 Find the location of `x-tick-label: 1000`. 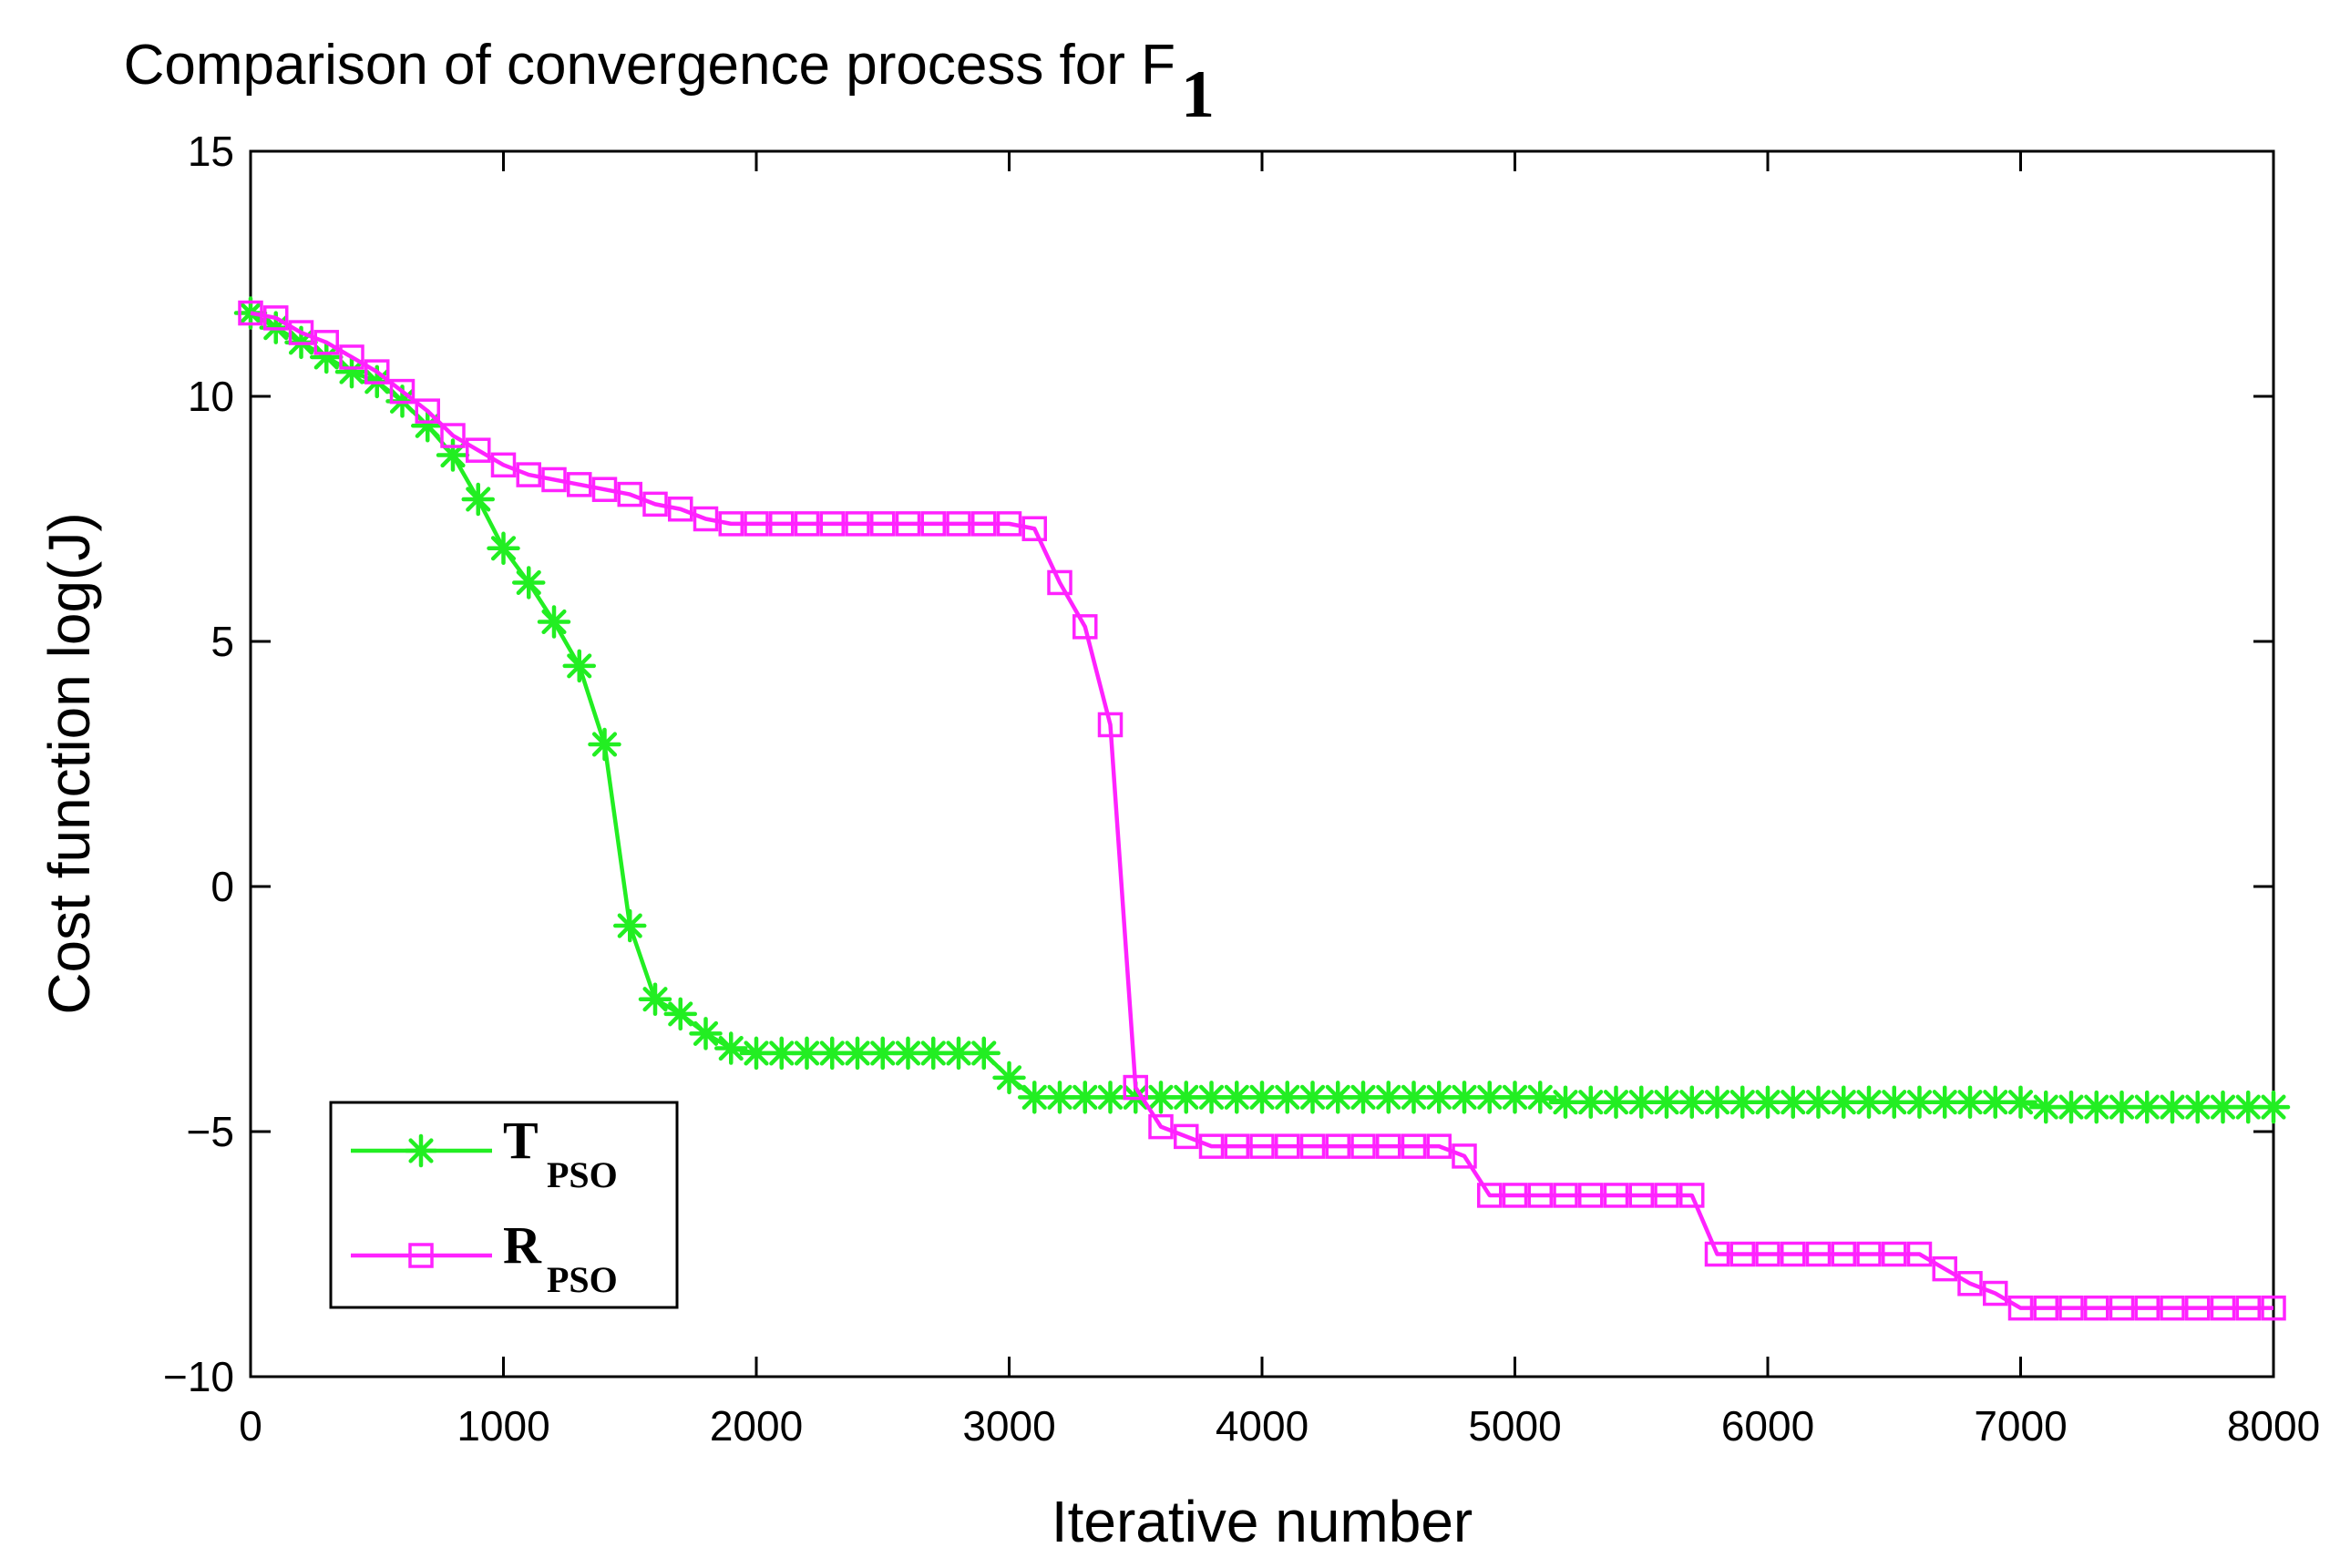

x-tick-label: 1000 is located at coordinates (503, 1426).